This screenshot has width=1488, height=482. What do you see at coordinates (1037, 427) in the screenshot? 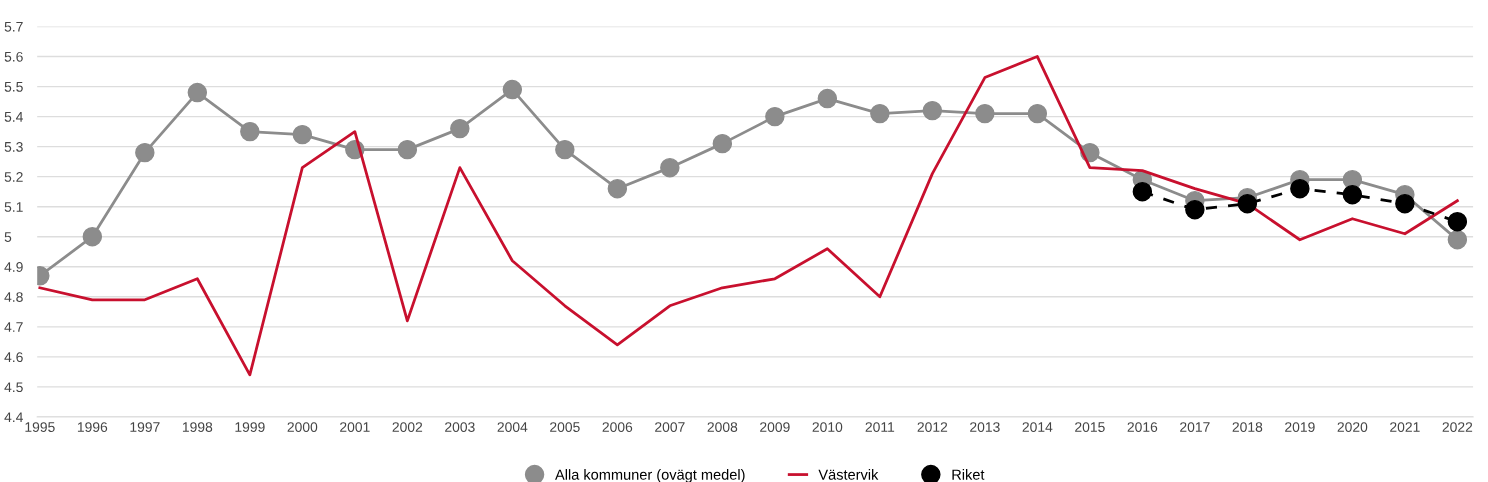
I see `x-tick-label: 2014` at bounding box center [1037, 427].